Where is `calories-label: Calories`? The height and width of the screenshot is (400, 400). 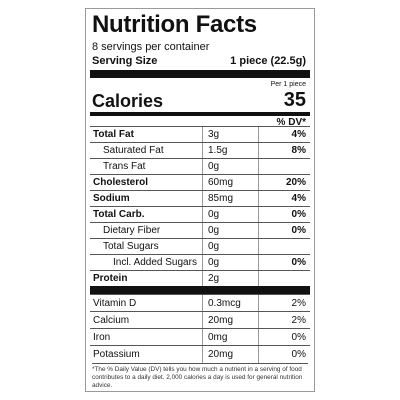
calories-label: Calories is located at coordinates (128, 101).